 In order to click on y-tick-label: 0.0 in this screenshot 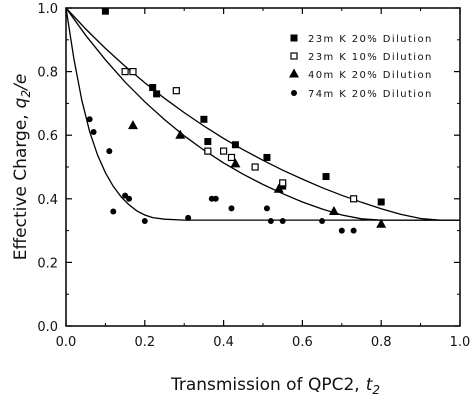, I will do `click(47, 327)`.